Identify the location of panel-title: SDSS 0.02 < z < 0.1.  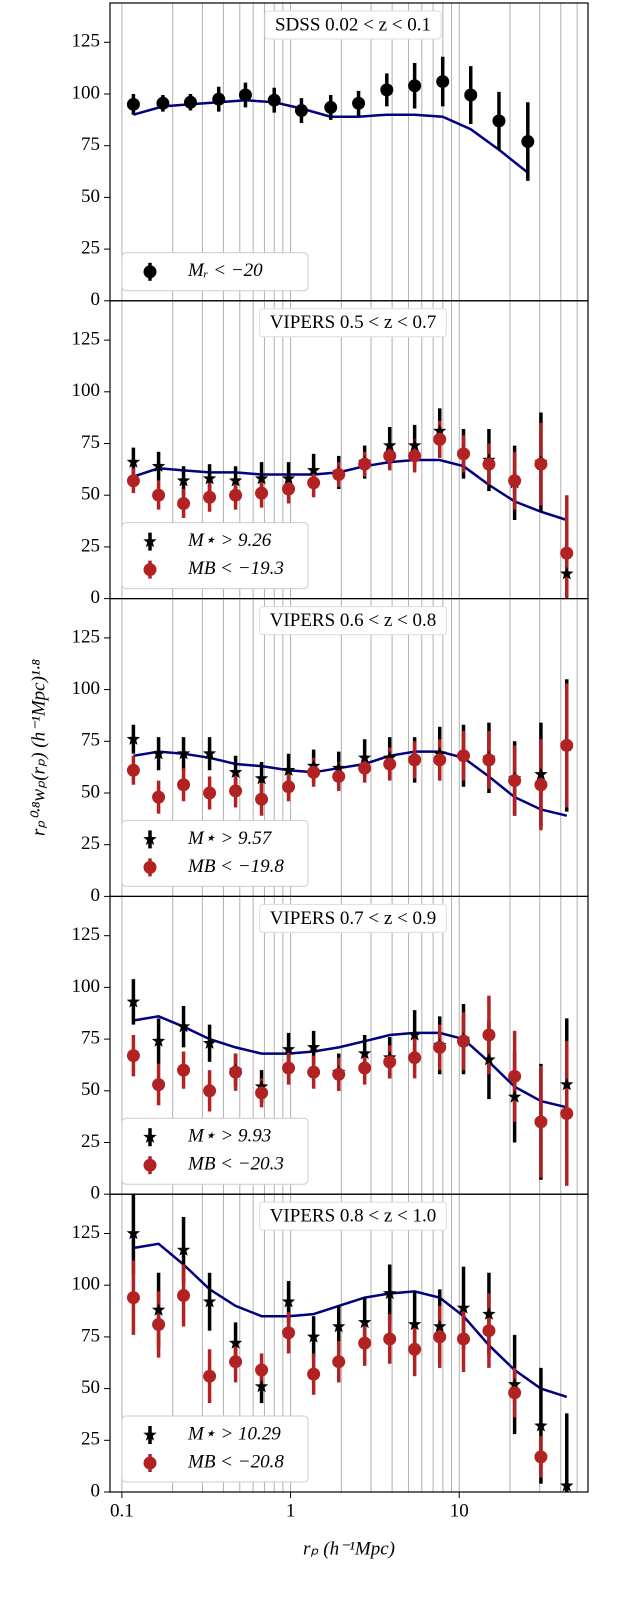
(353, 24).